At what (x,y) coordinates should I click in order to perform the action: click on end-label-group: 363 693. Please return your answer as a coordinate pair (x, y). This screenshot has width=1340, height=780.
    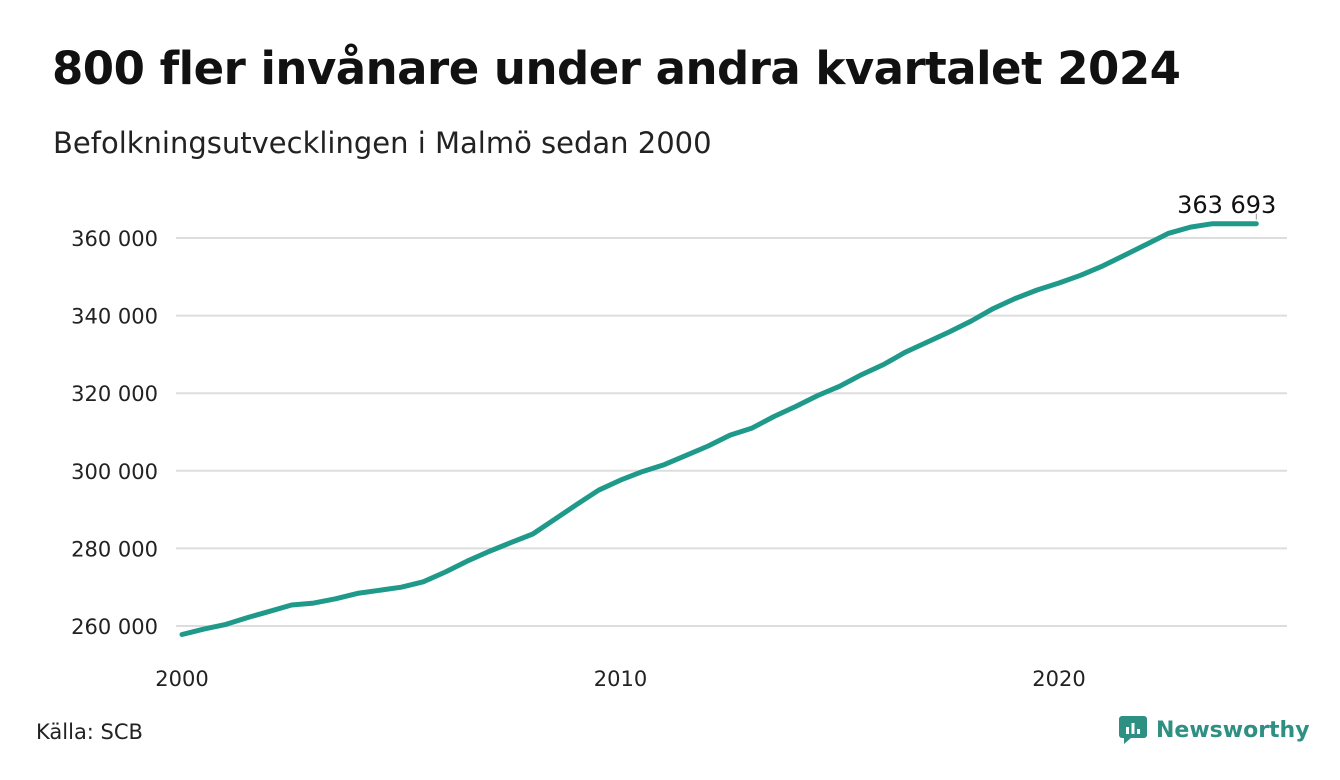
    Looking at the image, I should click on (1226, 205).